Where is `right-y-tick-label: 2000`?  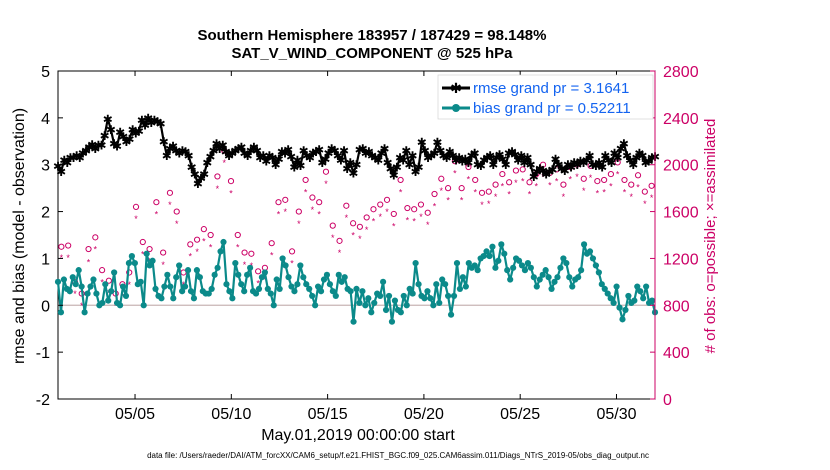
right-y-tick-label: 2000 is located at coordinates (681, 166).